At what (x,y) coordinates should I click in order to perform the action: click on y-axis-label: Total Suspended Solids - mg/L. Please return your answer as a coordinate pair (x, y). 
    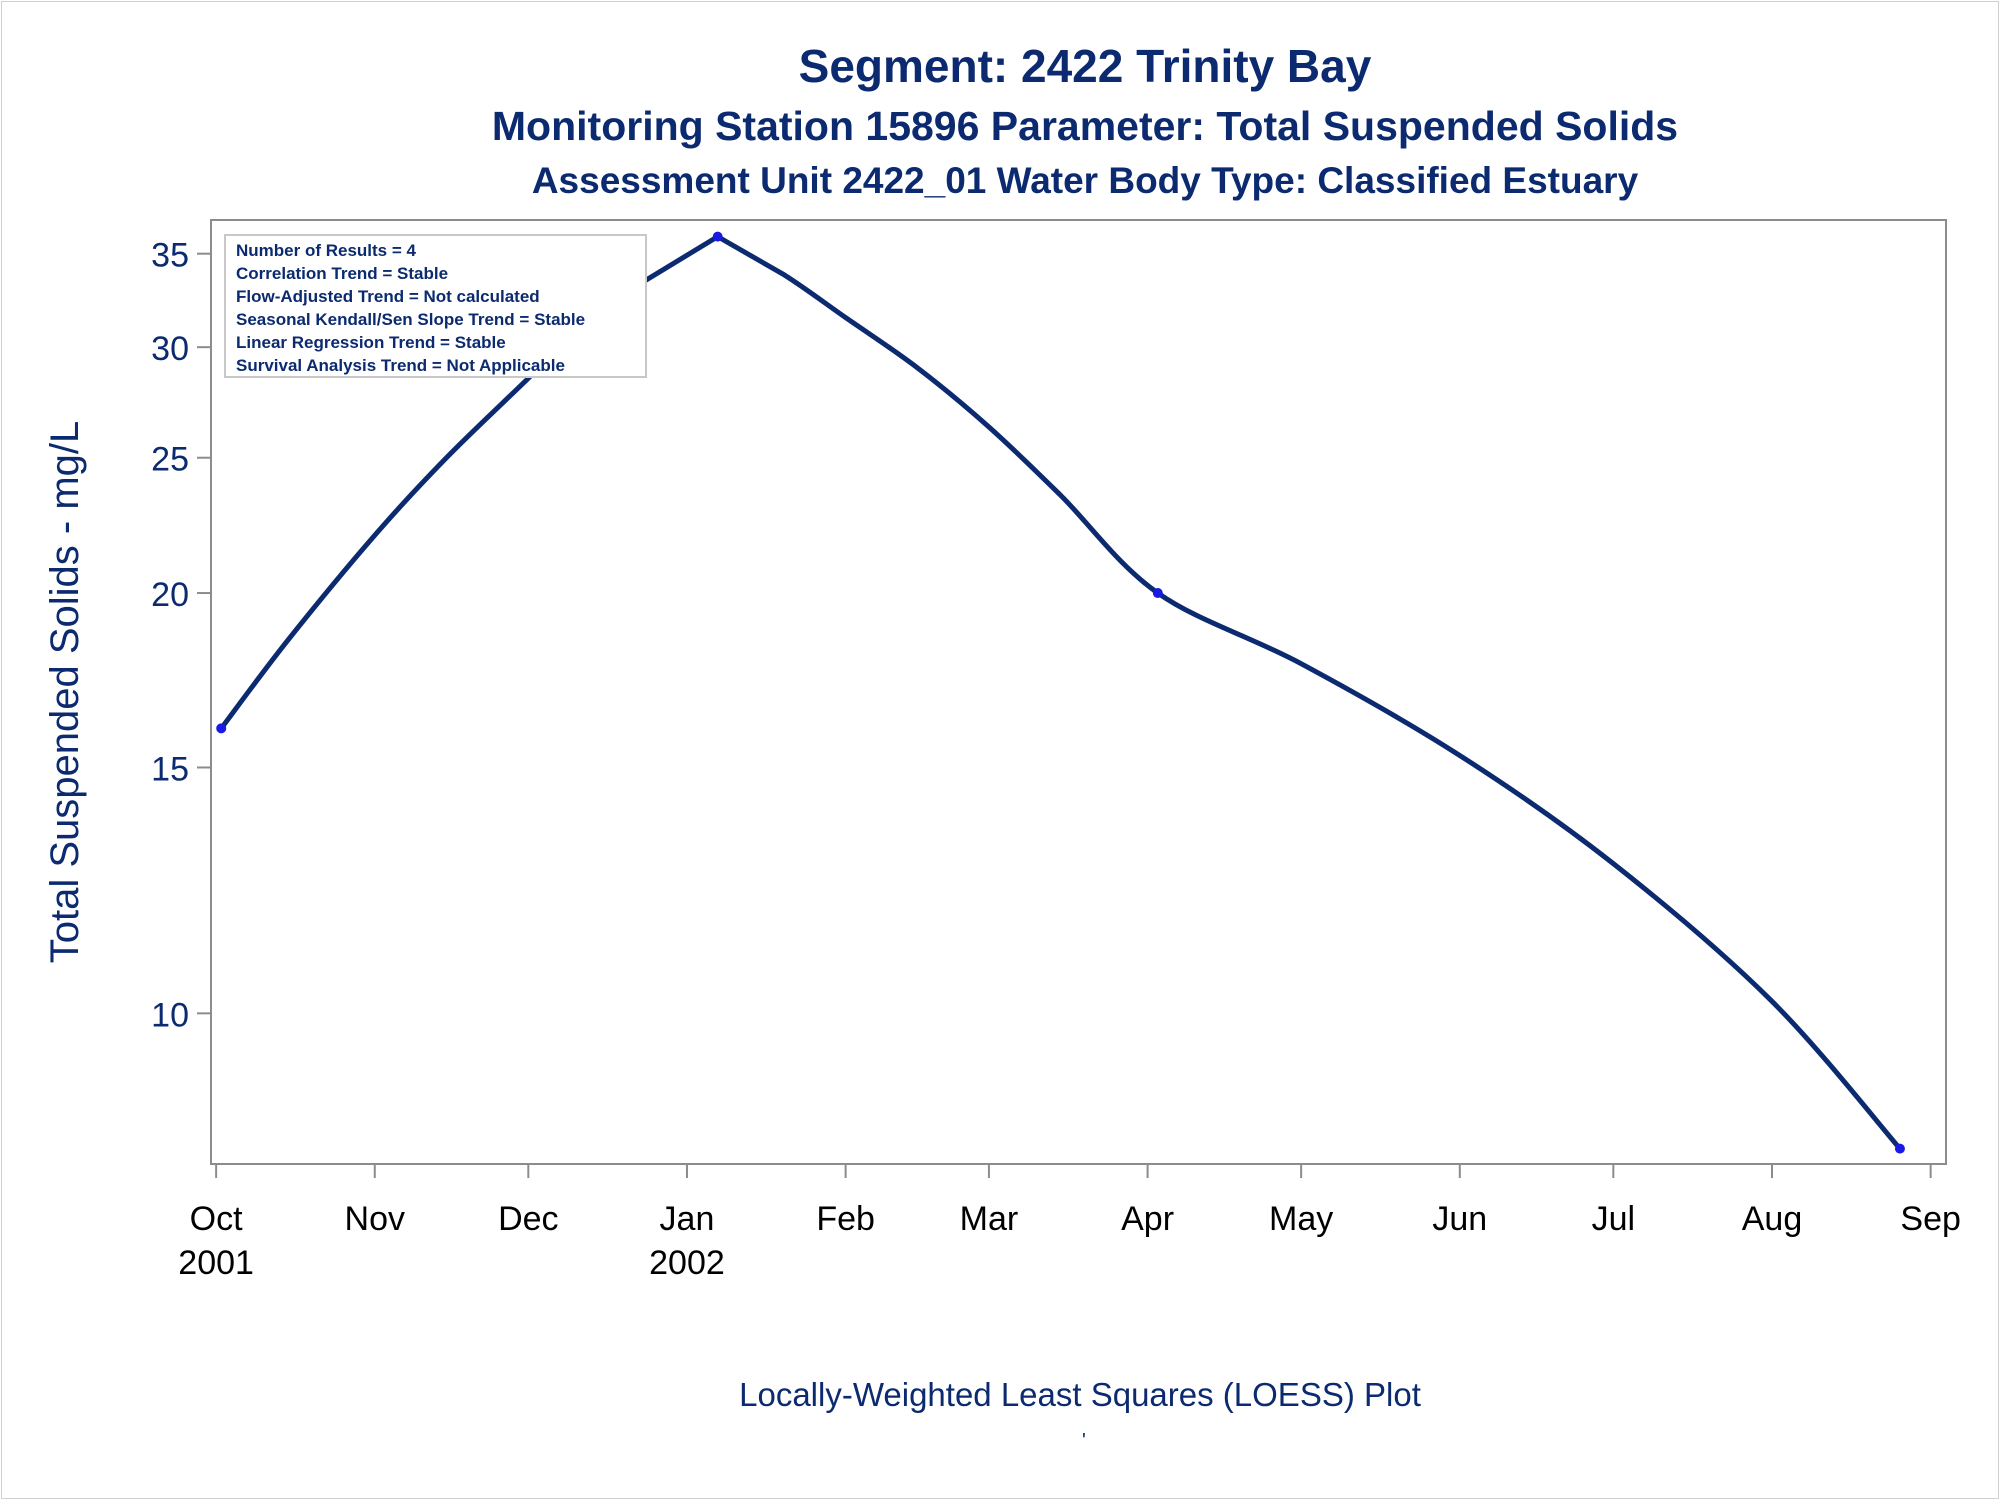
    Looking at the image, I should click on (65, 692).